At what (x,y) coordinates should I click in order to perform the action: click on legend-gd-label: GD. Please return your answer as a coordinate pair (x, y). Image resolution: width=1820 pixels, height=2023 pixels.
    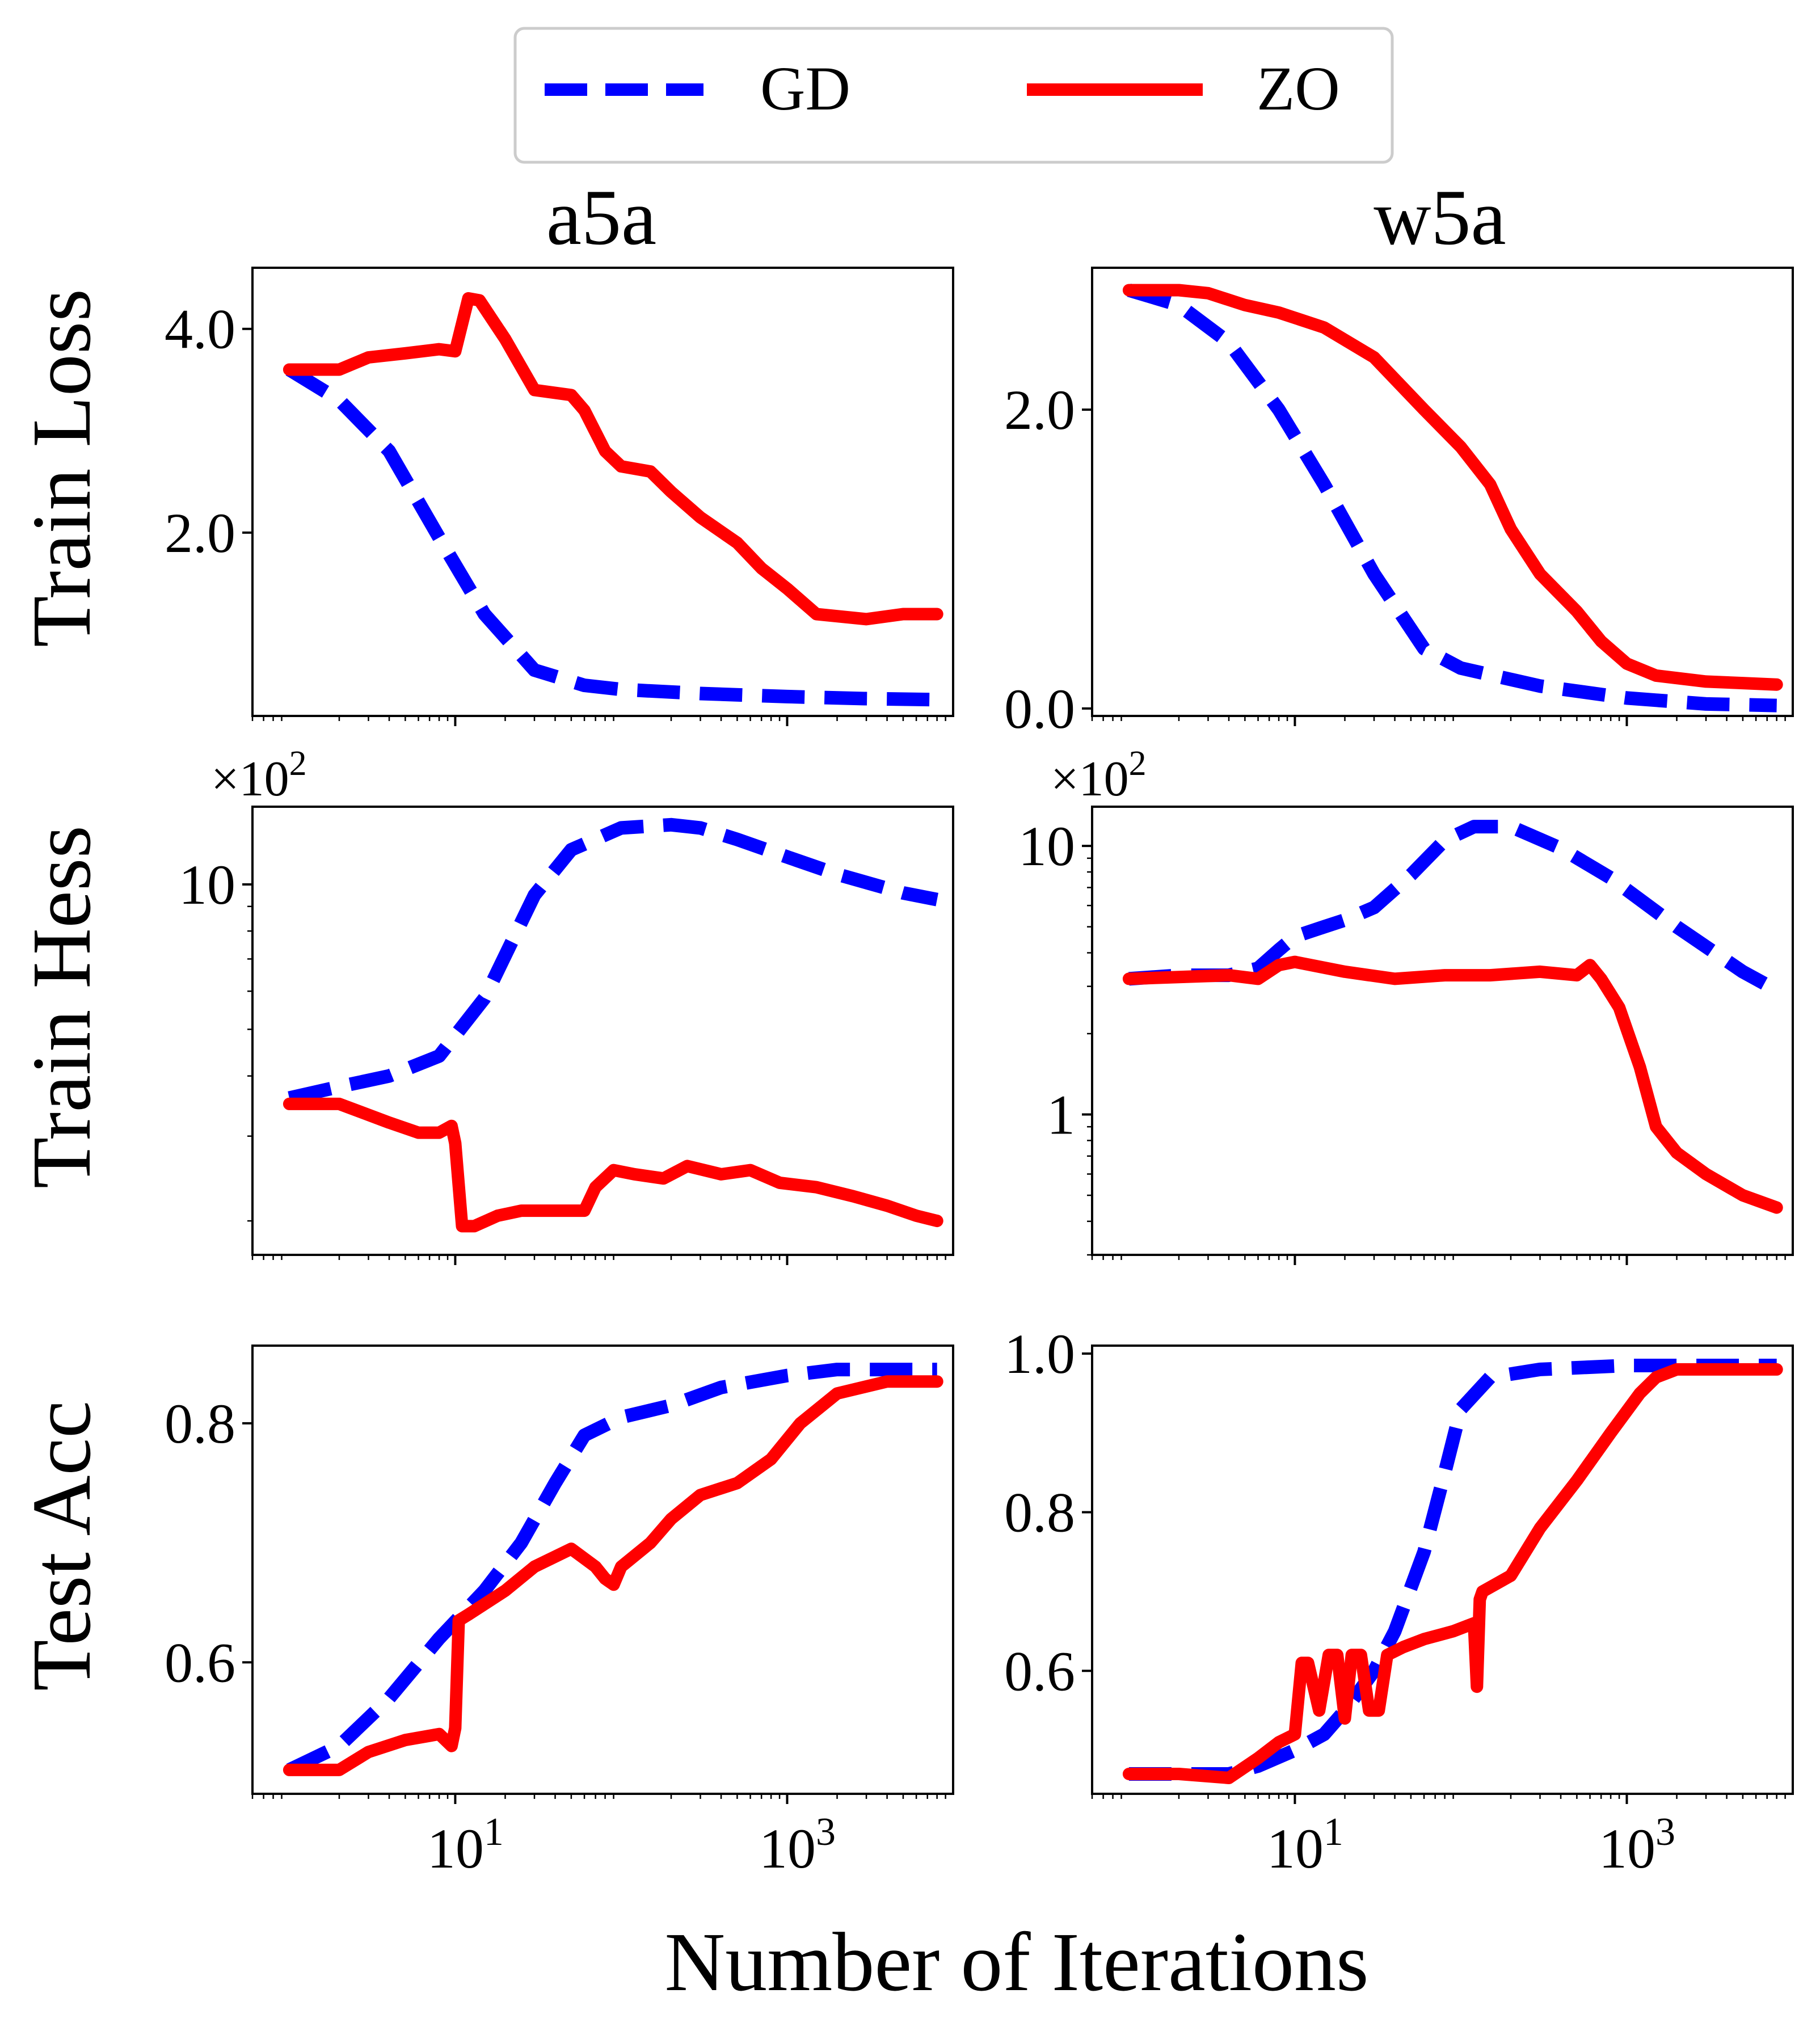
    Looking at the image, I should click on (805, 88).